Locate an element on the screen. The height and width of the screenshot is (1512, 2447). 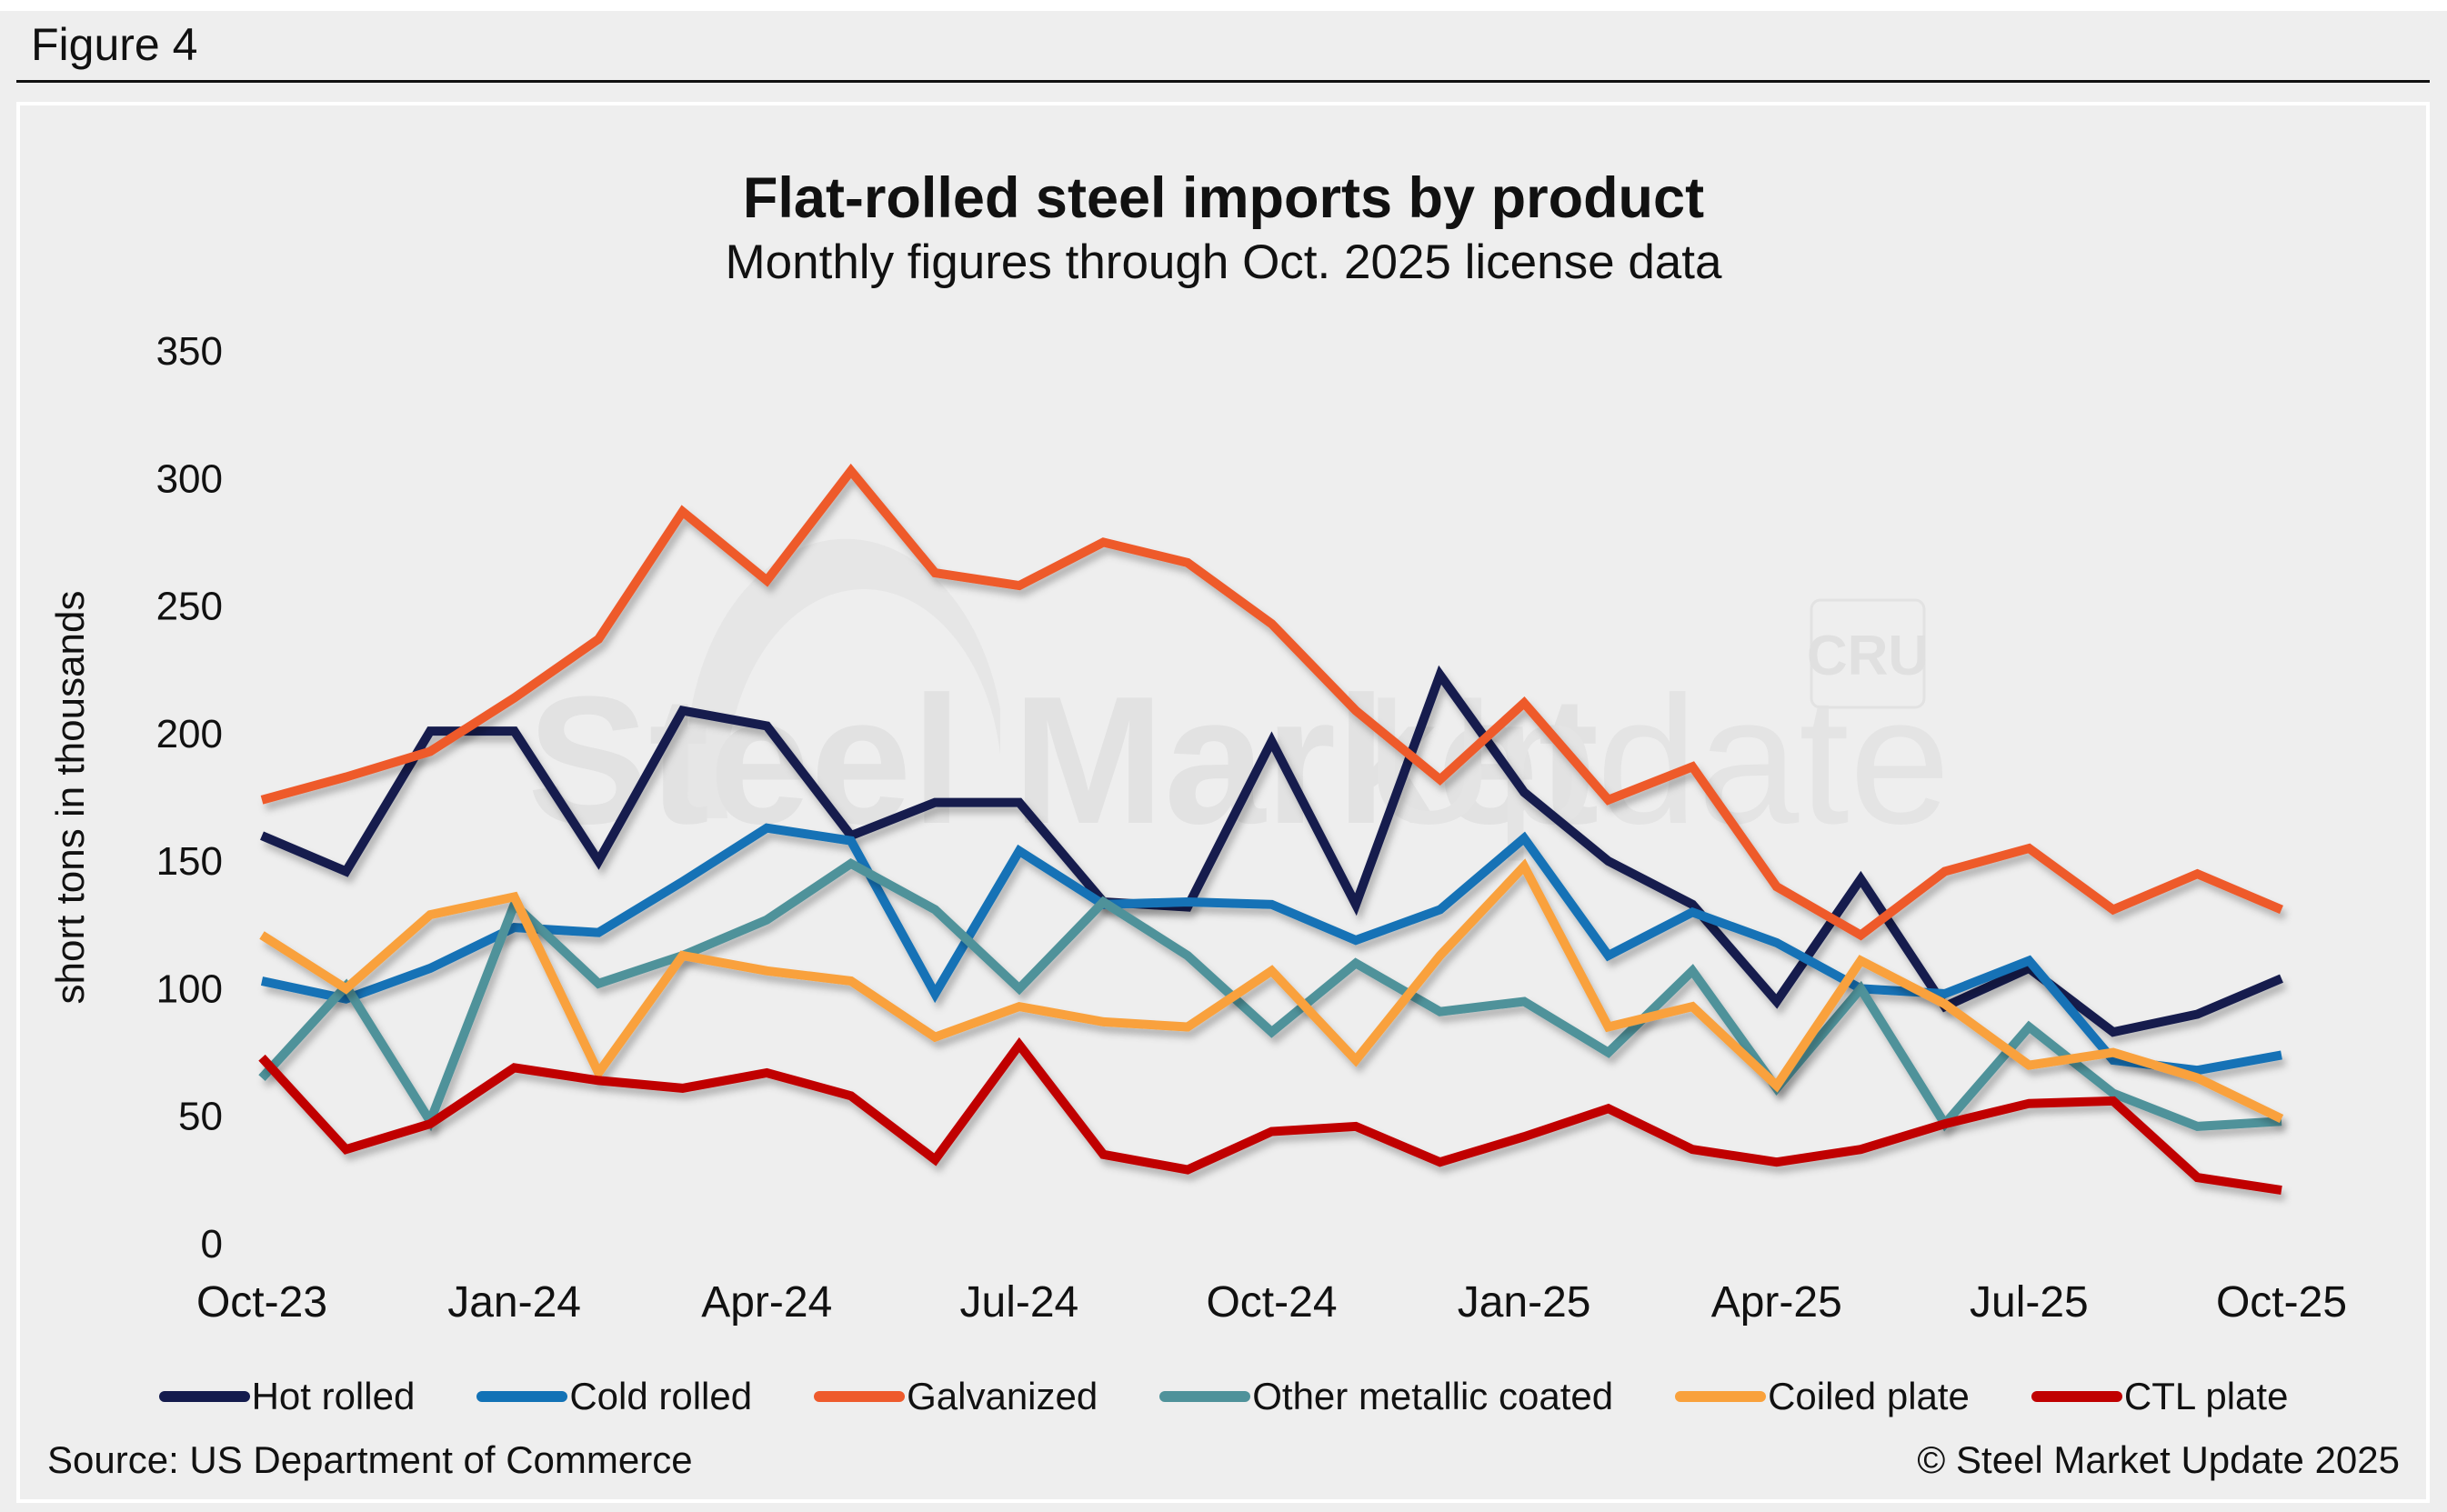
legend-item-cold-rolled: Cold rolled is located at coordinates (614, 1396).